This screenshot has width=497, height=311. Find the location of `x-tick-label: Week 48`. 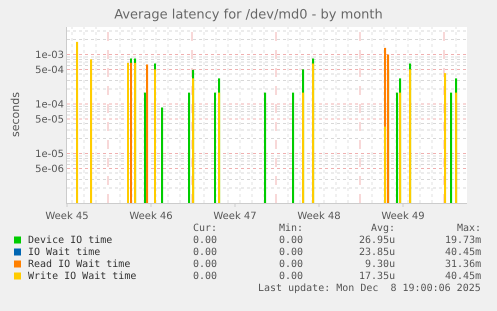

x-tick-label: Week 48 is located at coordinates (319, 216).